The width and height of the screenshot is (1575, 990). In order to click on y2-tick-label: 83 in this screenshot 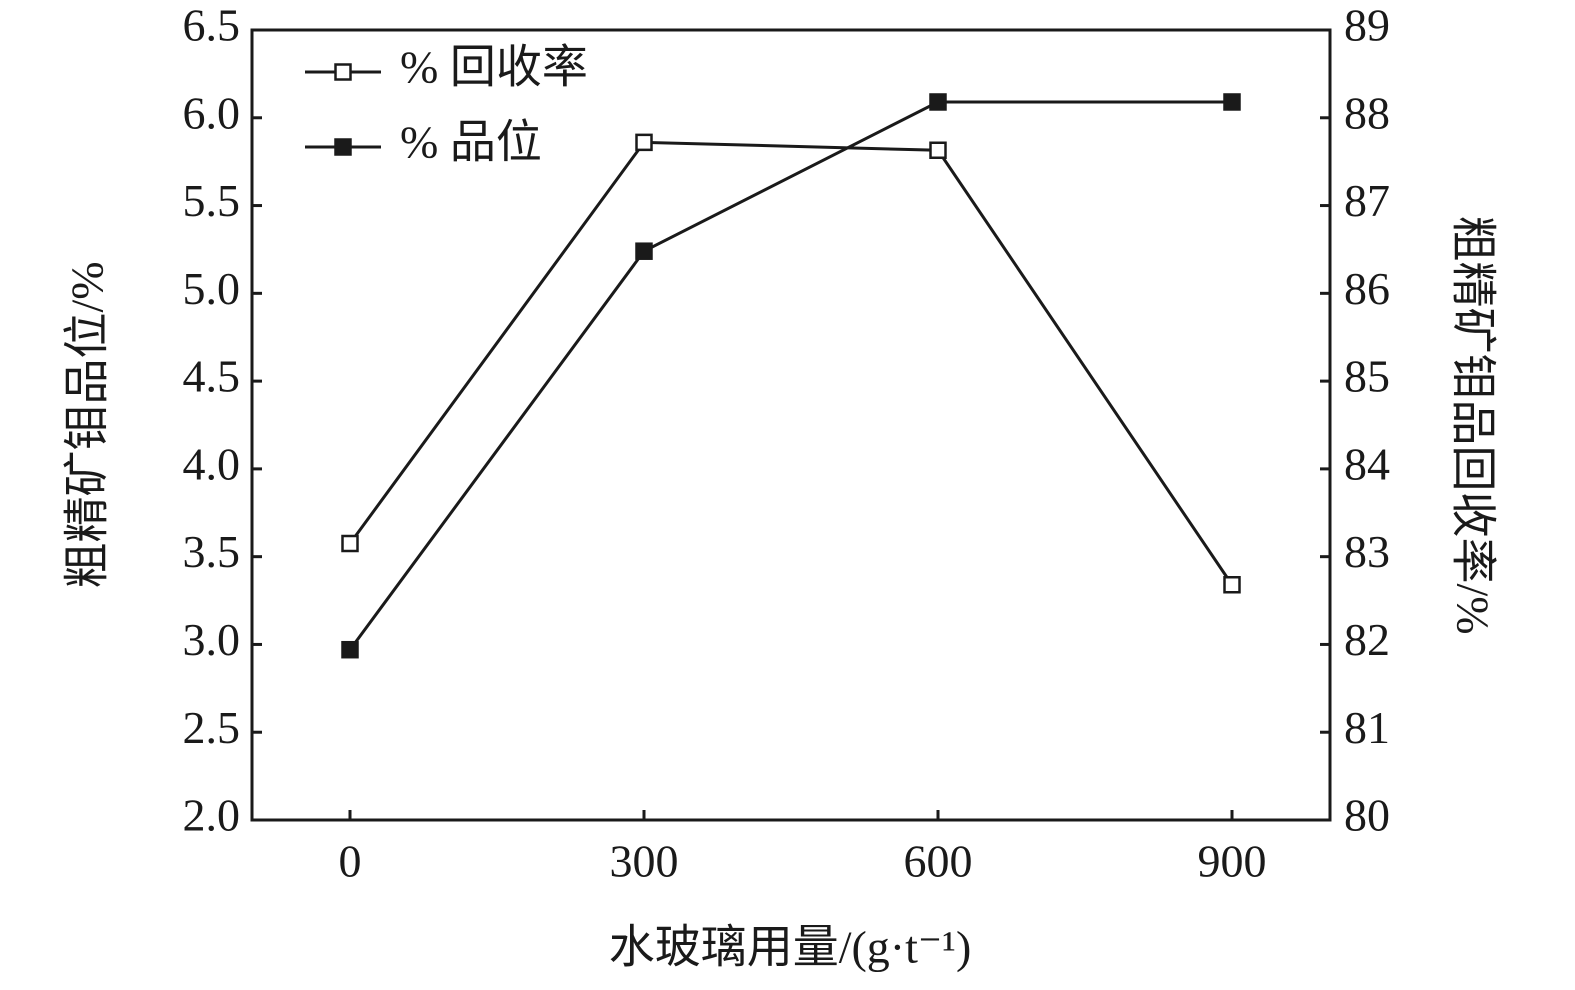, I will do `click(1367, 551)`.